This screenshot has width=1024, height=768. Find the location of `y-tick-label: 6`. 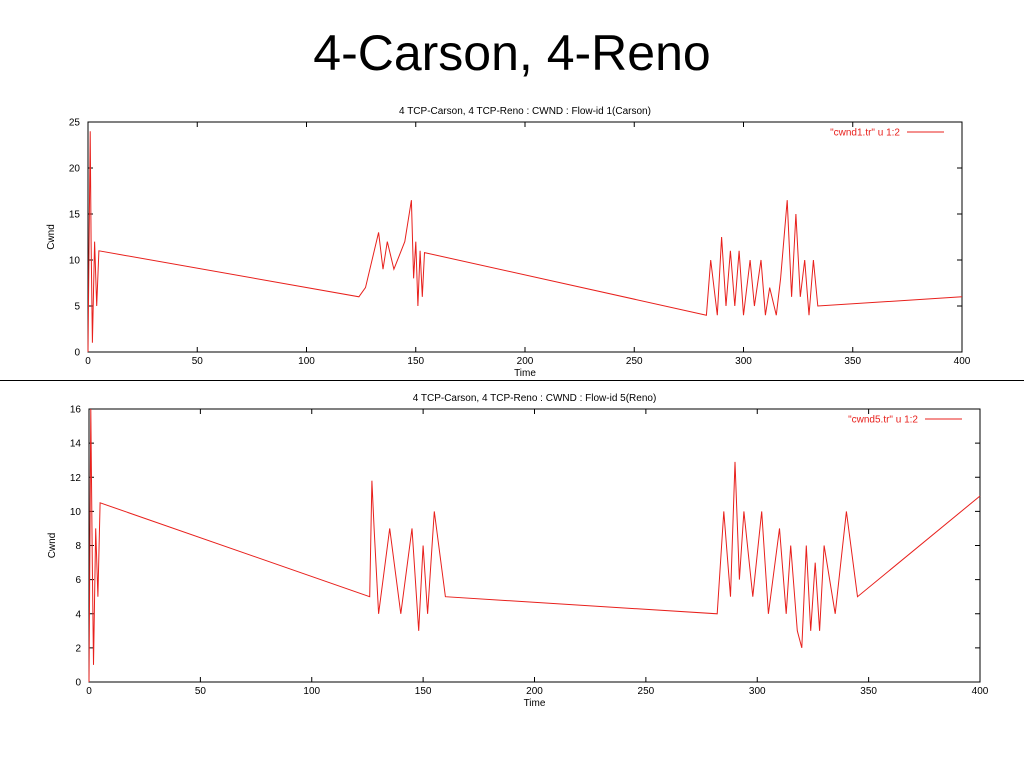

y-tick-label: 6 is located at coordinates (78, 580).